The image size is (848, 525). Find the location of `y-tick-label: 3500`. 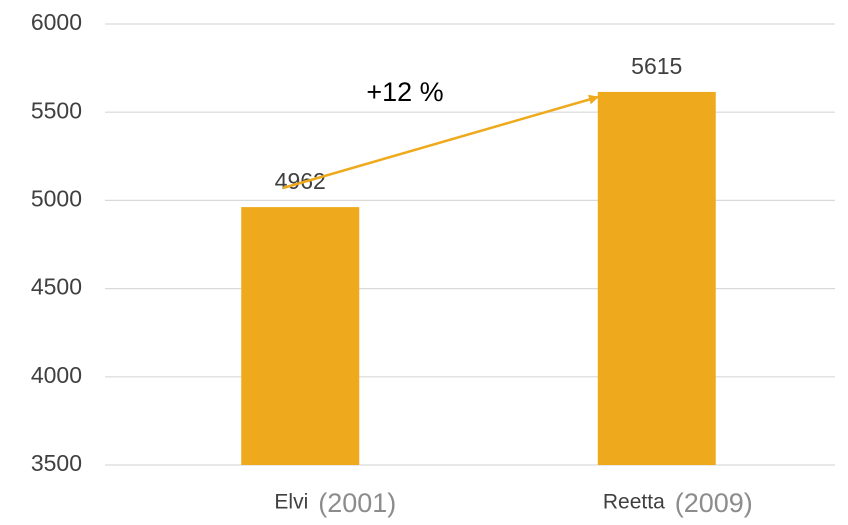

y-tick-label: 3500 is located at coordinates (56, 463).